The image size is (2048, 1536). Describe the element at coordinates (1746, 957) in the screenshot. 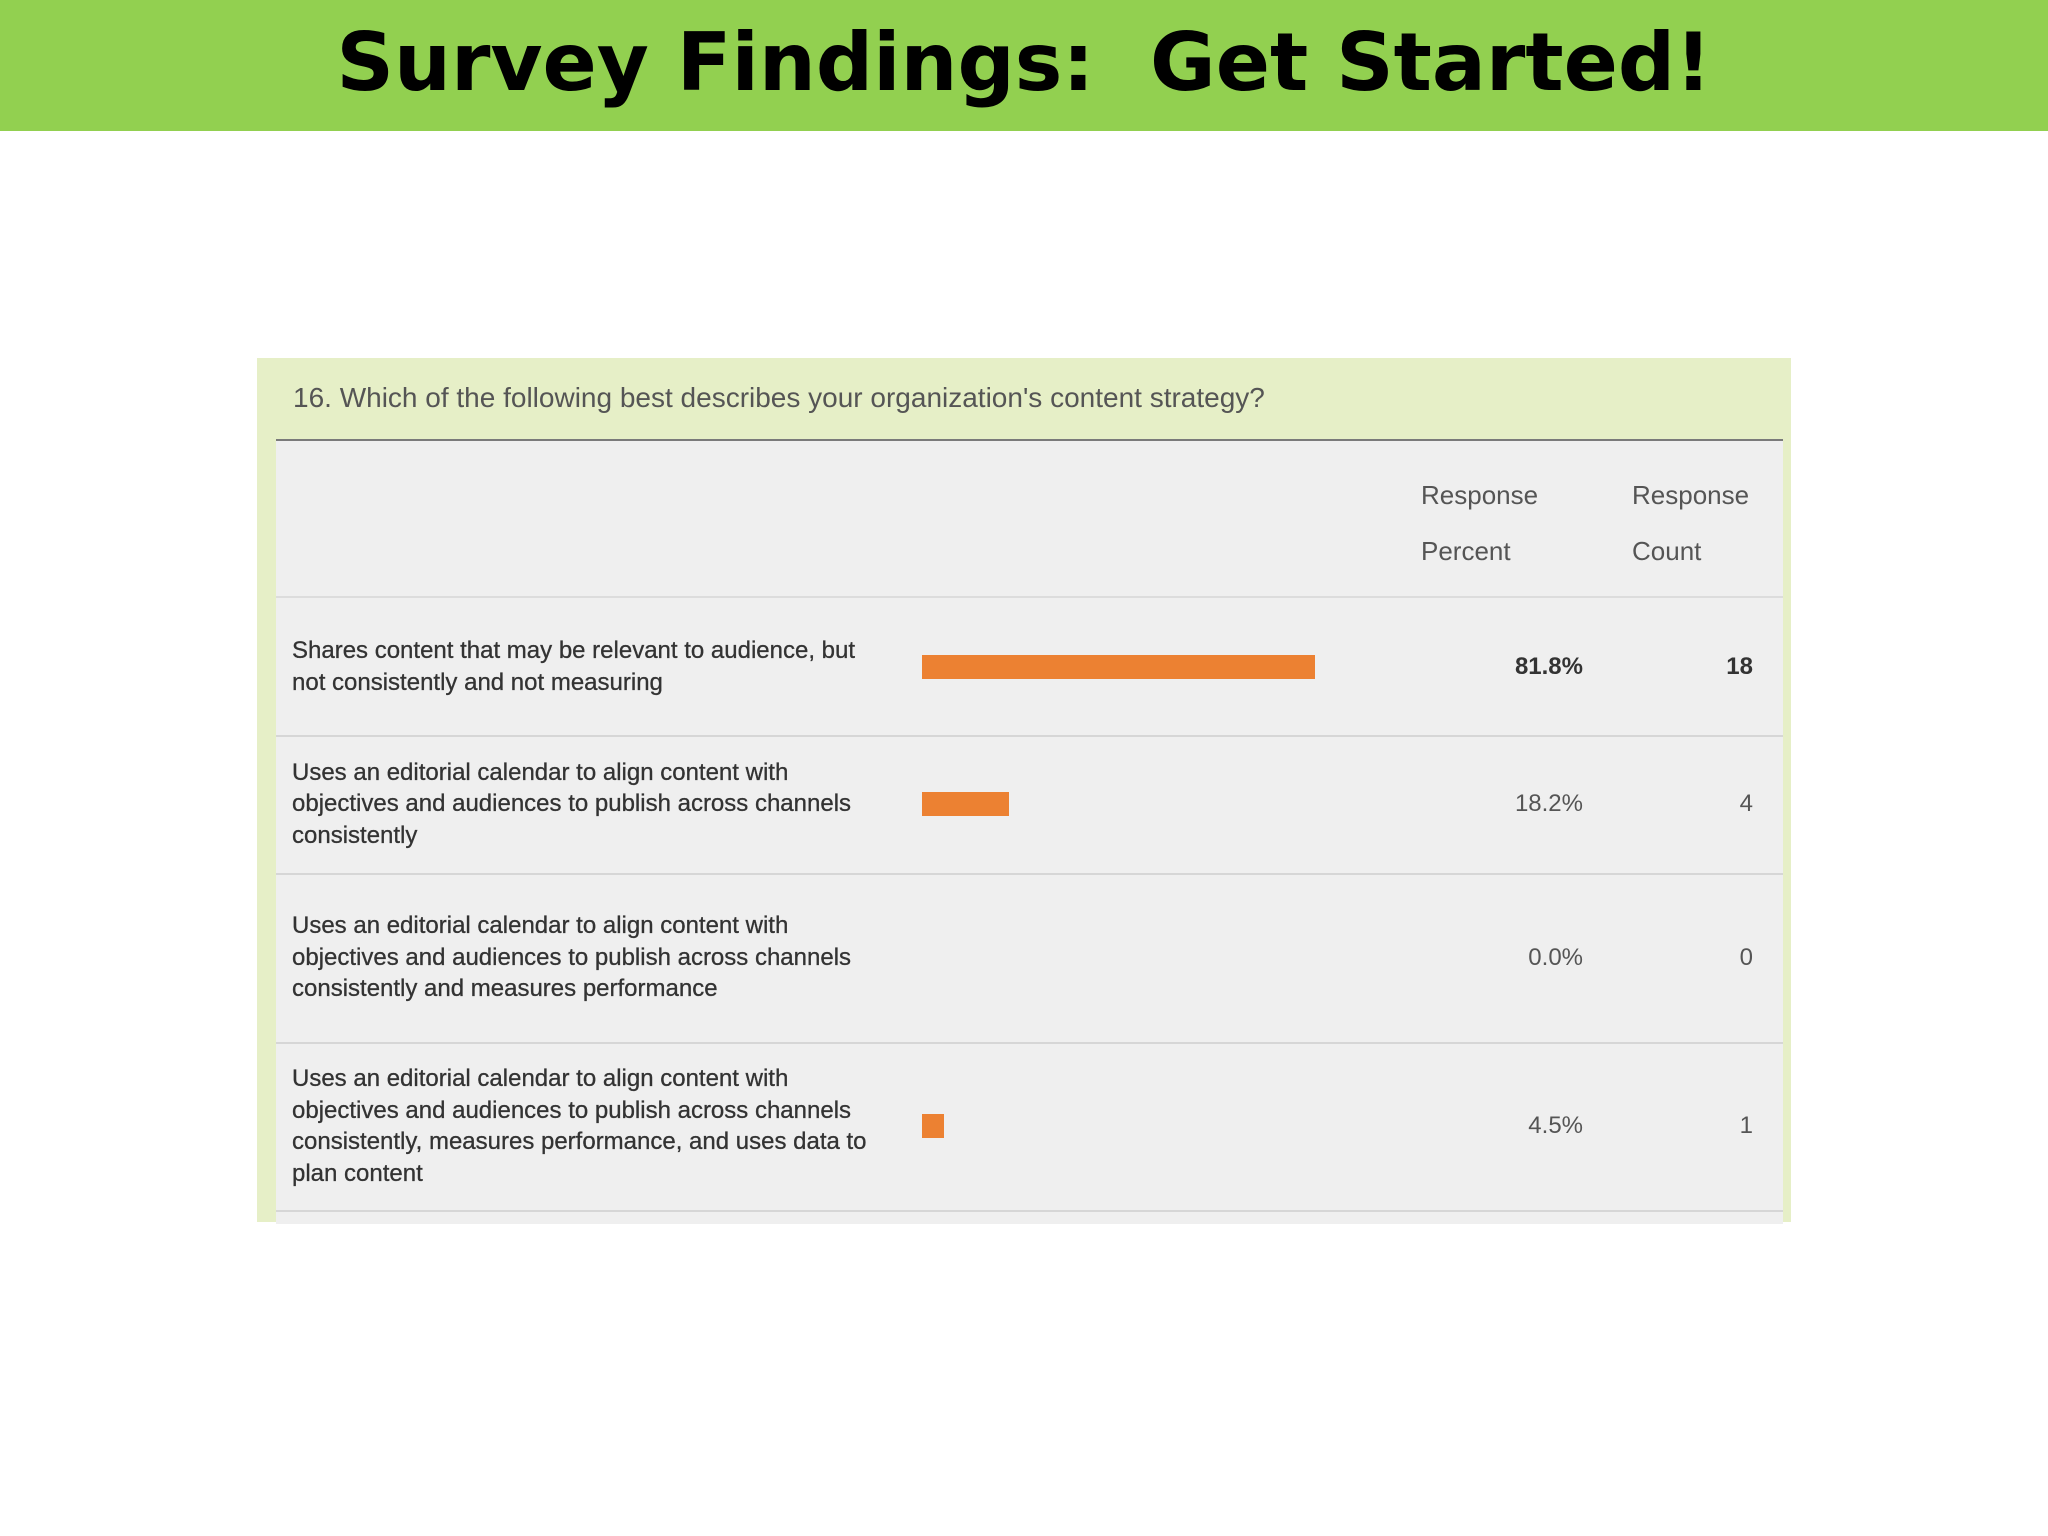

I see `response-count: 0` at that location.